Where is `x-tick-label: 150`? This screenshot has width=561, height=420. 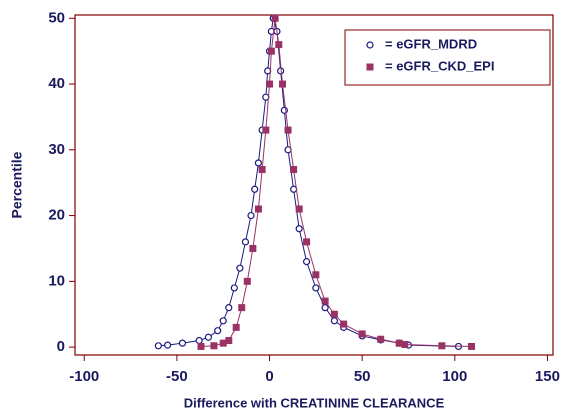 x-tick-label: 150 is located at coordinates (547, 376).